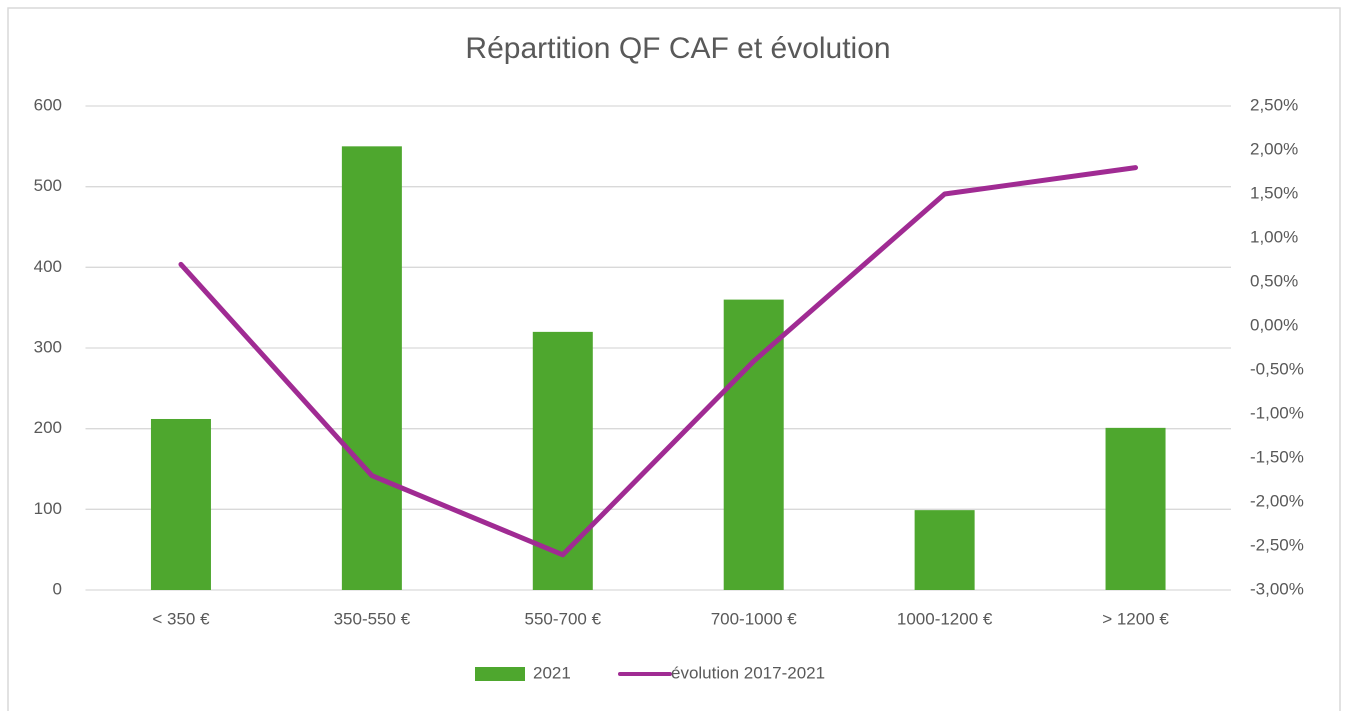  What do you see at coordinates (48, 185) in the screenshot?
I see `y-tick-label: 500` at bounding box center [48, 185].